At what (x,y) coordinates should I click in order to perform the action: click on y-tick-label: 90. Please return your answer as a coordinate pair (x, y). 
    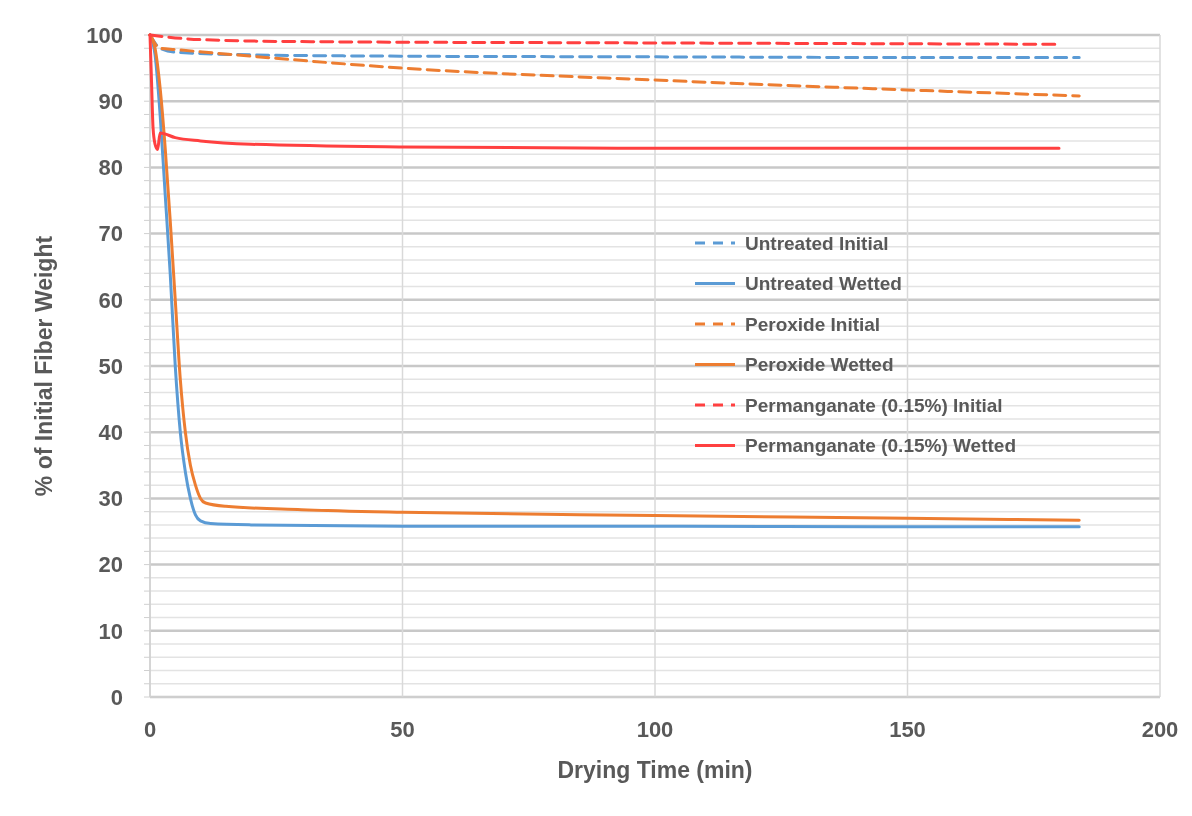
    Looking at the image, I should click on (110, 101).